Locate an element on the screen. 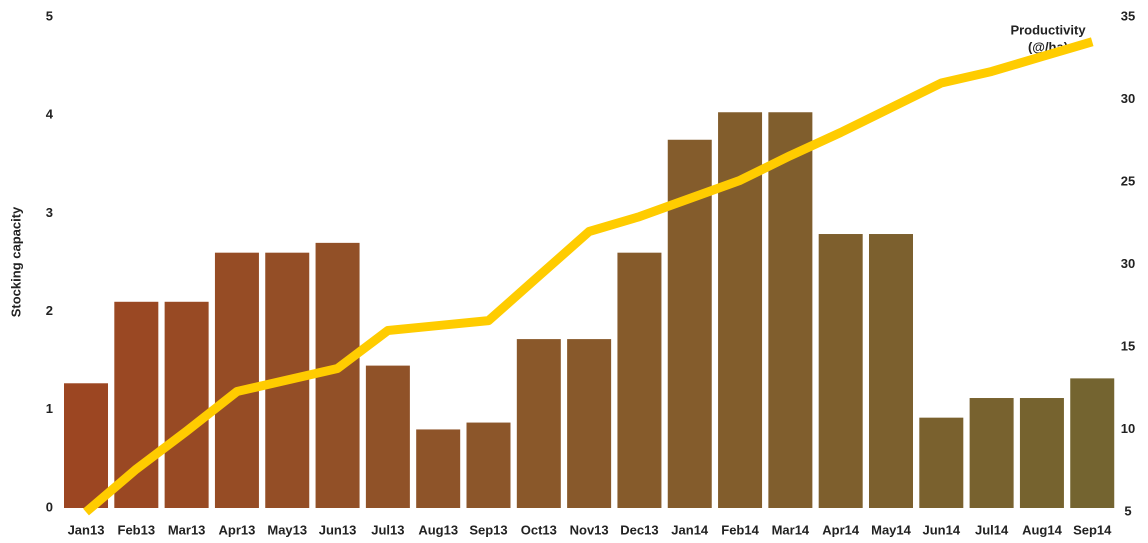 The image size is (1148, 543). y-tick-label: 0 is located at coordinates (49, 506).